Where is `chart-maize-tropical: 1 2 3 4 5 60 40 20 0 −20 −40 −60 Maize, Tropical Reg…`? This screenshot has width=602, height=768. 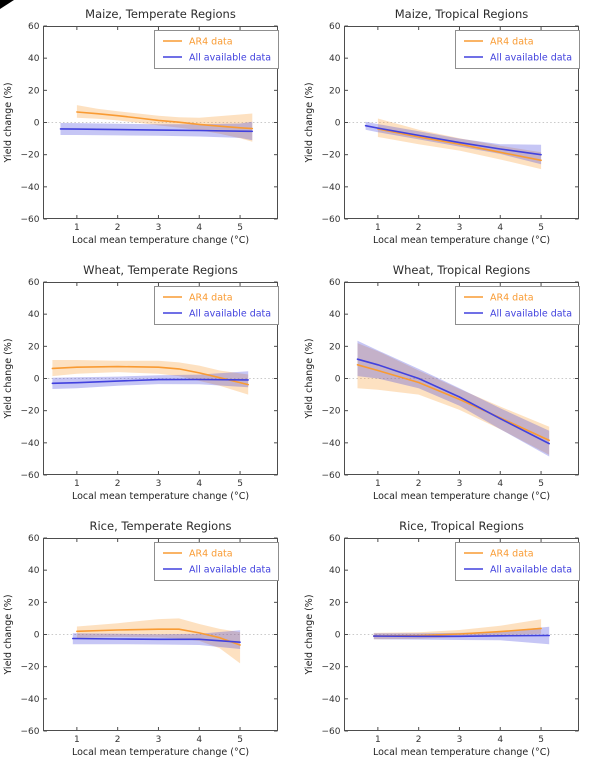 chart-maize-tropical: 1 2 3 4 5 60 40 20 0 −20 −40 −60 Maize, Tropical Reg… is located at coordinates (442, 126).